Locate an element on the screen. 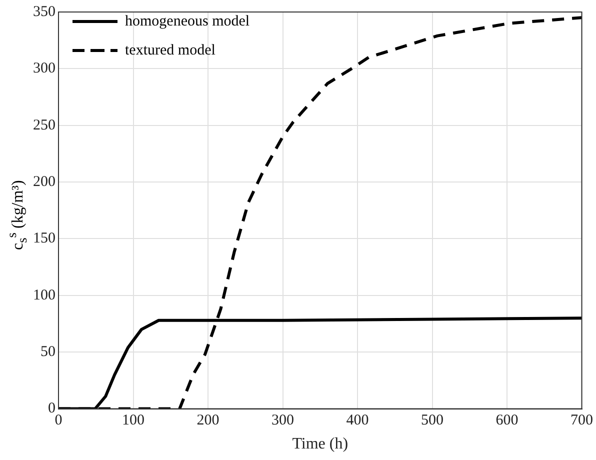 This screenshot has height=460, width=596. x-tick-label: 100 is located at coordinates (133, 420).